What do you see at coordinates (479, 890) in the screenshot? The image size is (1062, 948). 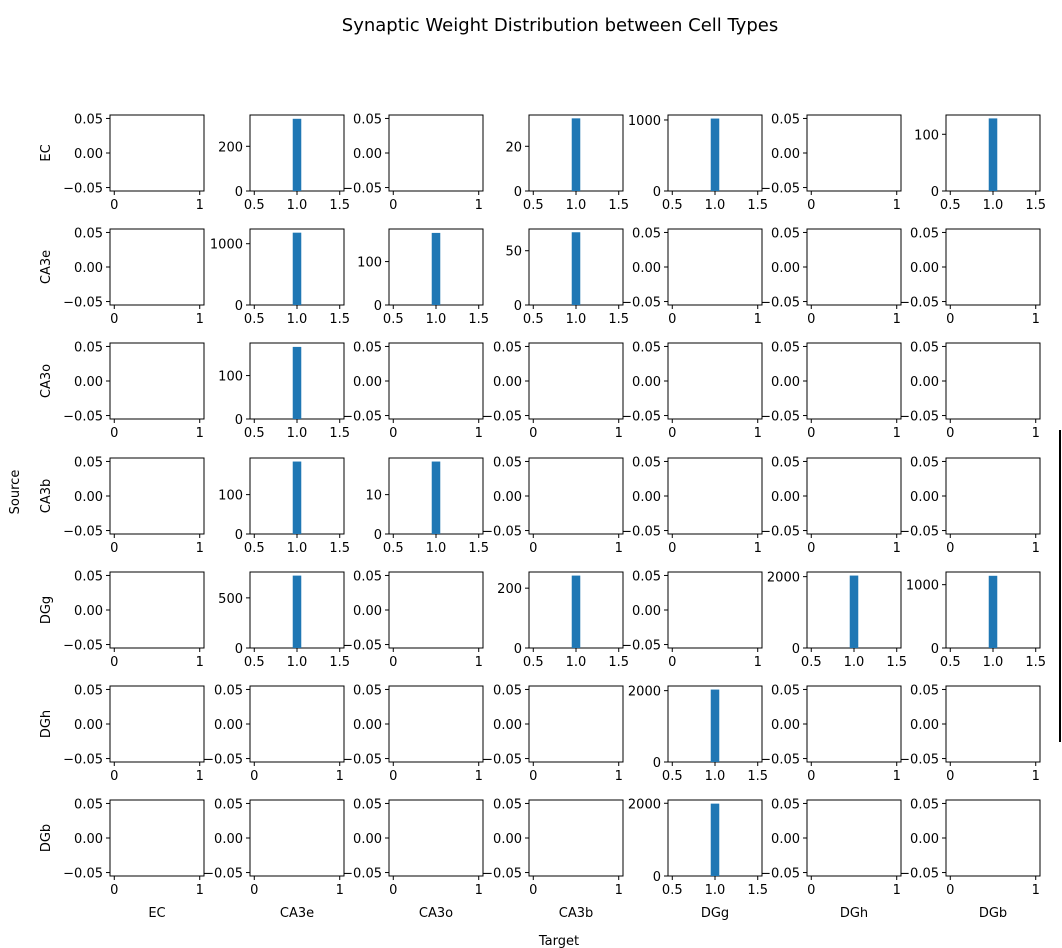 I see `x-tick-label-r6-c2: 1` at bounding box center [479, 890].